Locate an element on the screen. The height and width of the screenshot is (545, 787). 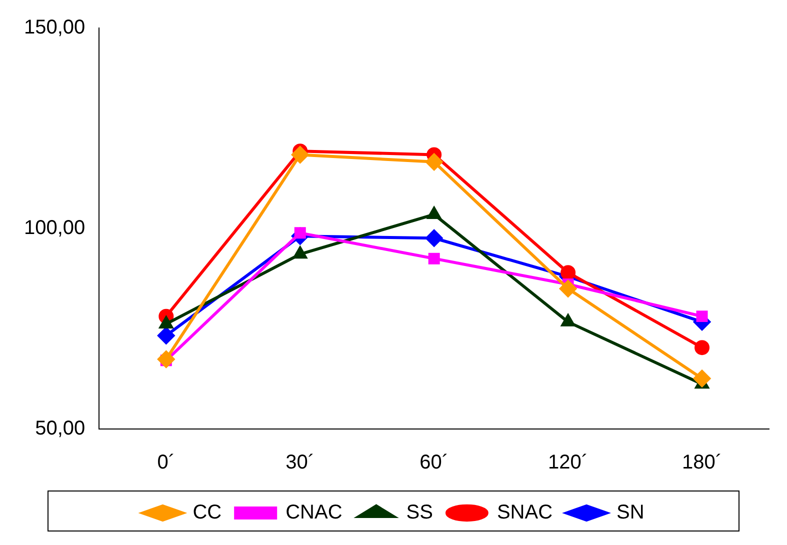
legend-label: CNAC is located at coordinates (314, 513).